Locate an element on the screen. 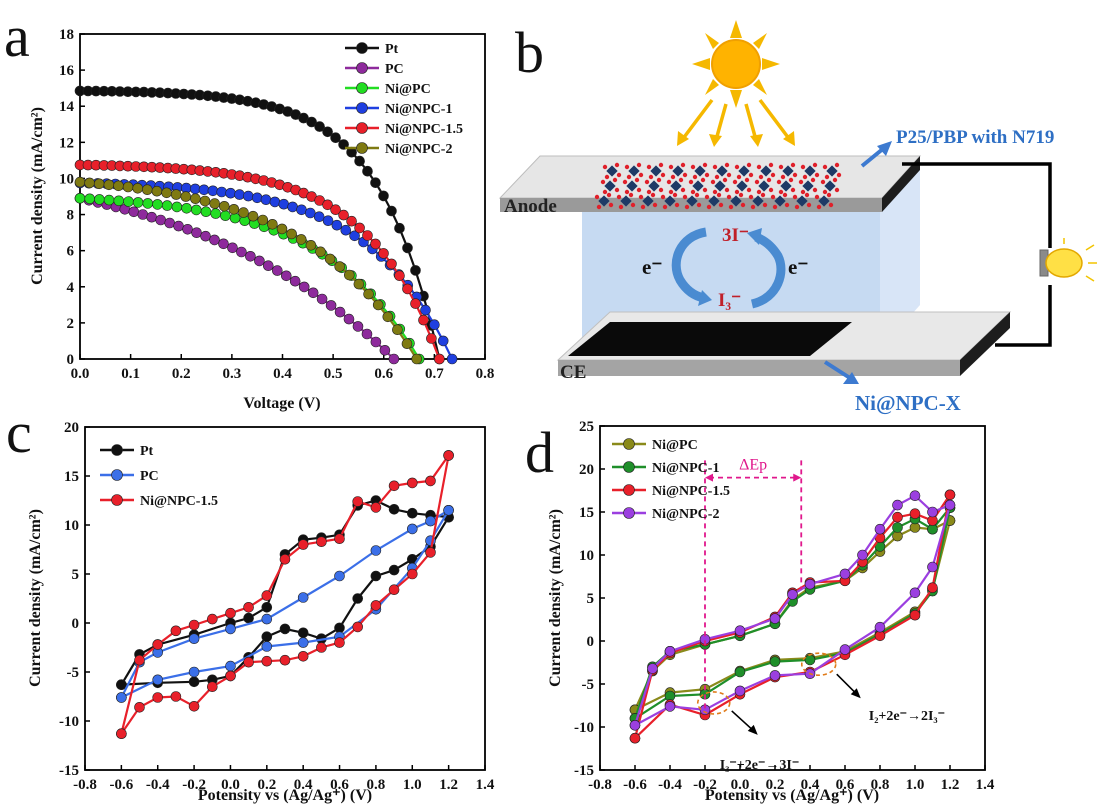 The height and width of the screenshot is (804, 1099). dye-molecules is located at coordinates (718, 186).